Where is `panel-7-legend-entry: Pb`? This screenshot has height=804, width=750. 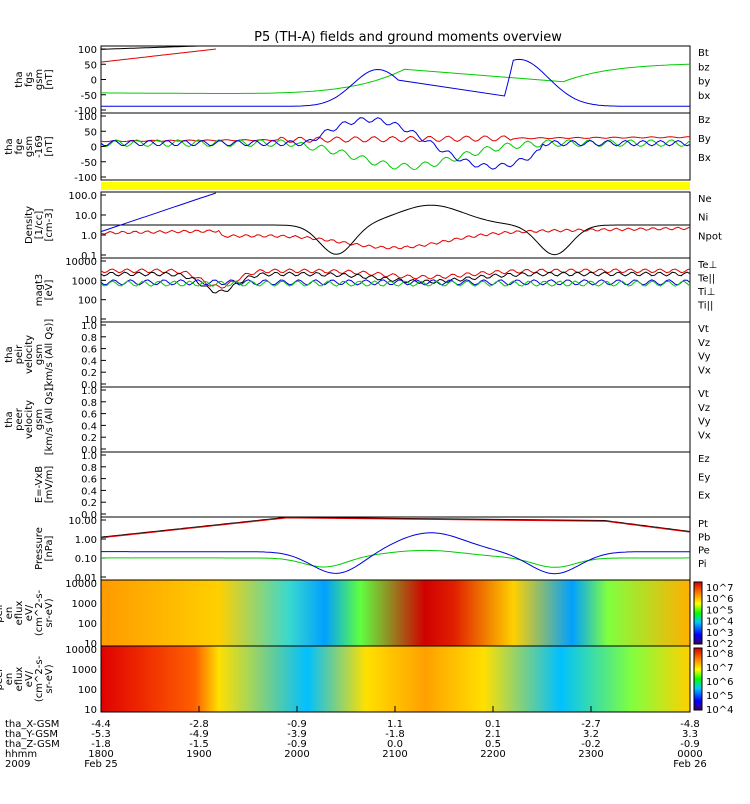 panel-7-legend-entry: Pb is located at coordinates (704, 537).